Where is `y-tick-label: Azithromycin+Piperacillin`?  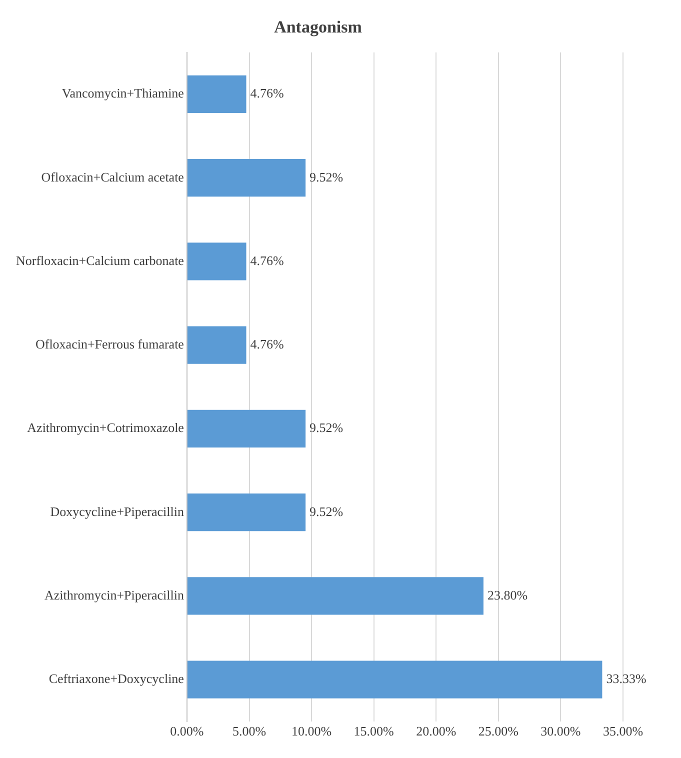
y-tick-label: Azithromycin+Piperacillin is located at coordinates (114, 594).